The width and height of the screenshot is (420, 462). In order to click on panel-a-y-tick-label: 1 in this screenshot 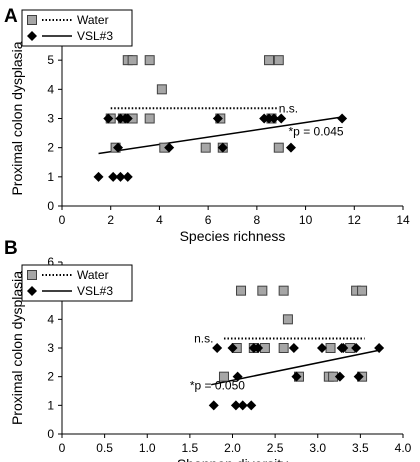, I will do `click(50, 177)`.